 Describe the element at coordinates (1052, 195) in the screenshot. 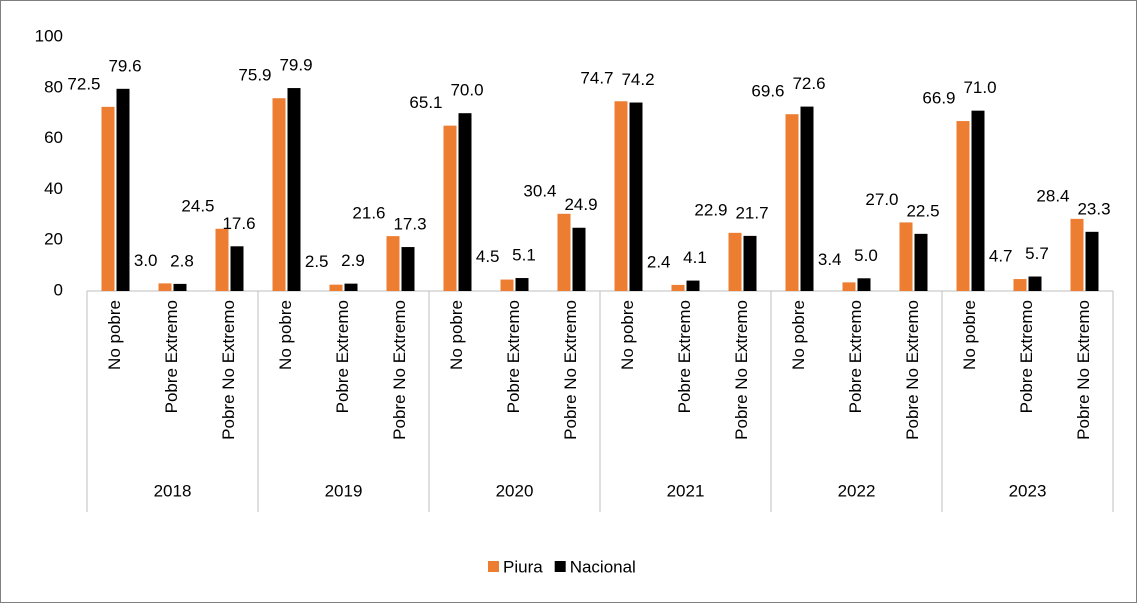

I see `data-label: 28.4` at that location.